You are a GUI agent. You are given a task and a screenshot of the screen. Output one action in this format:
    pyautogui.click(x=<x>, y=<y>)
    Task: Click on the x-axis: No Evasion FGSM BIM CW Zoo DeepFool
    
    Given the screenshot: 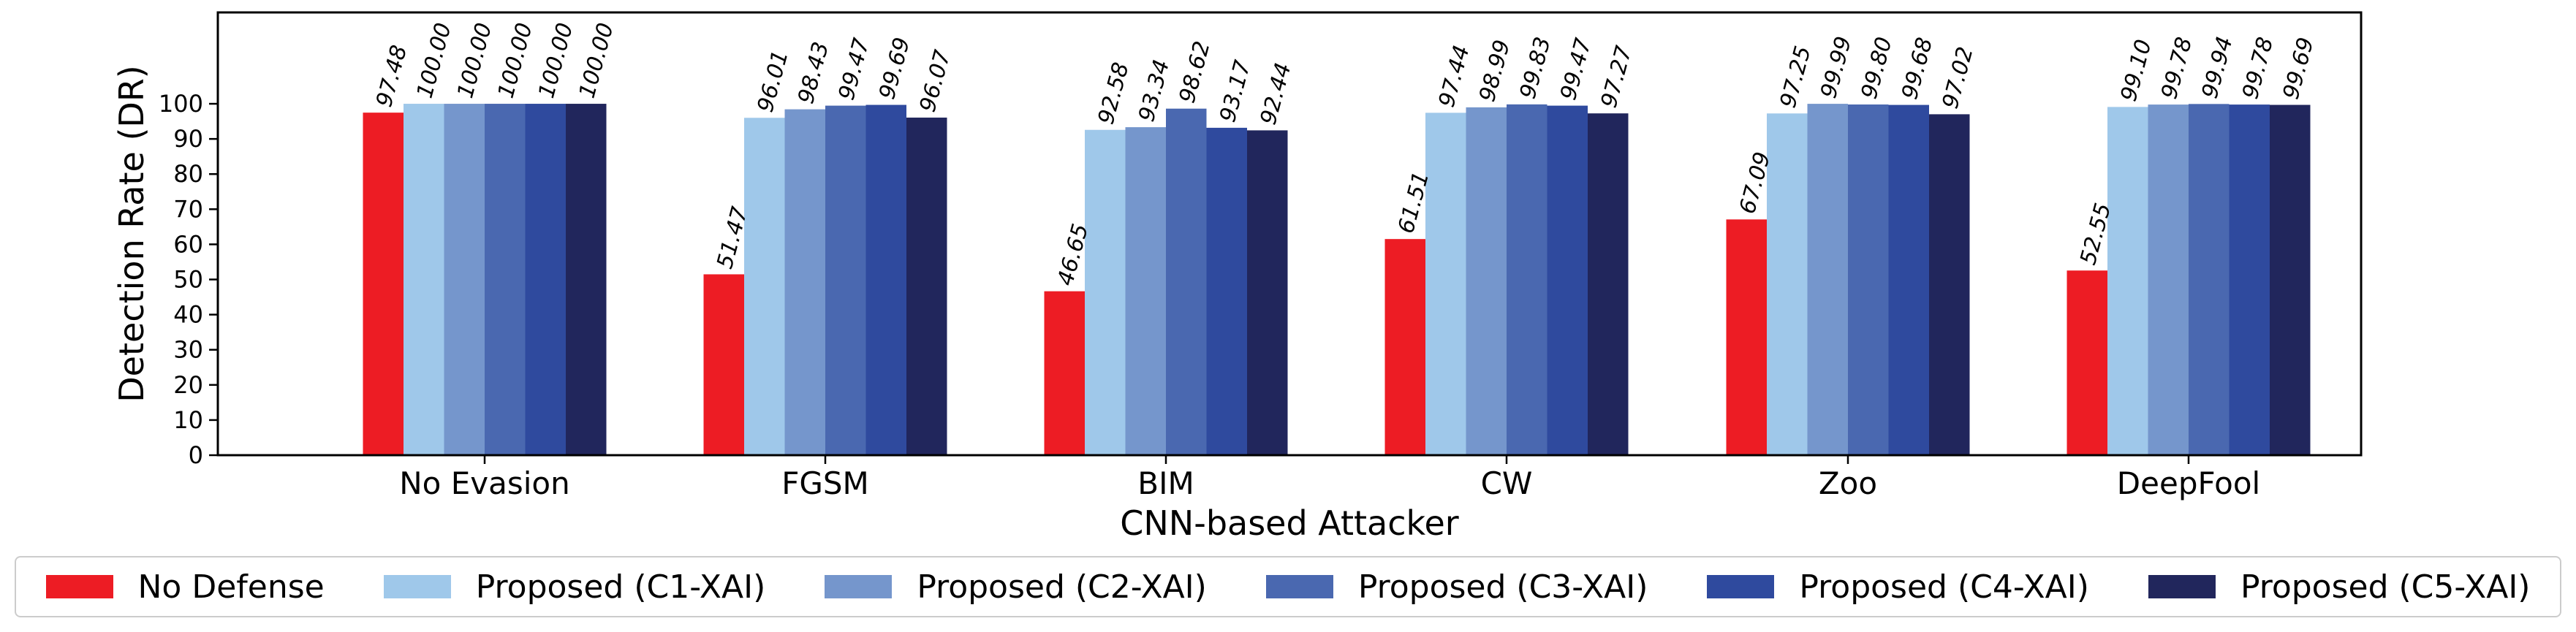 What is the action you would take?
    pyautogui.click(x=1329, y=478)
    